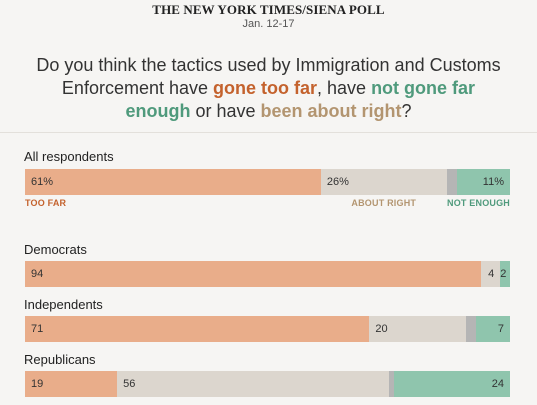 This screenshot has width=537, height=405. Describe the element at coordinates (197, 329) in the screenshot. I see `bar-segment-too-far: 71` at that location.